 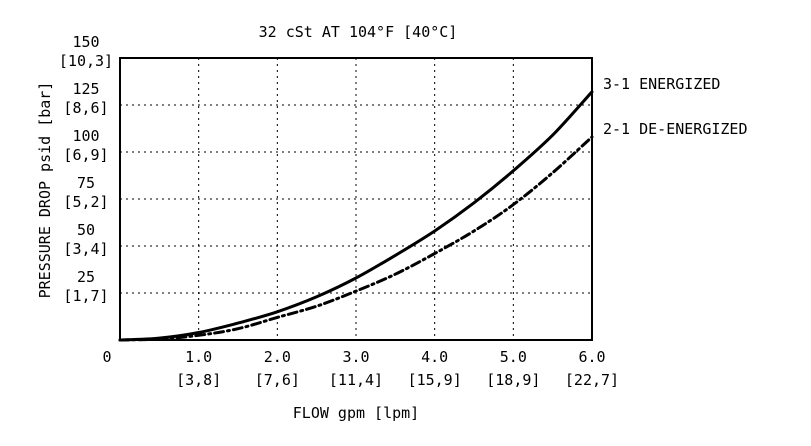 What do you see at coordinates (513, 357) in the screenshot?
I see `x-tick-label: 5.0` at bounding box center [513, 357].